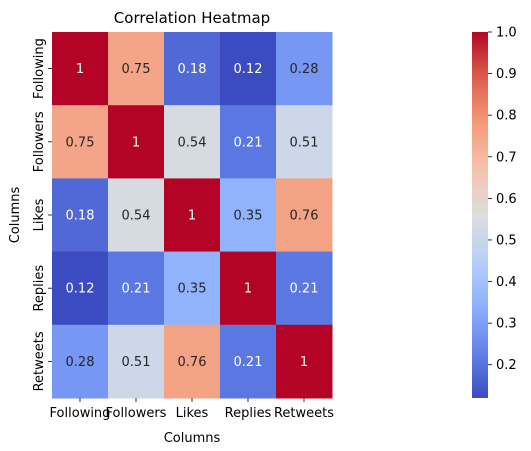 The height and width of the screenshot is (451, 531). Describe the element at coordinates (506, 282) in the screenshot. I see `colorbar-tick-label: 0.4` at that location.